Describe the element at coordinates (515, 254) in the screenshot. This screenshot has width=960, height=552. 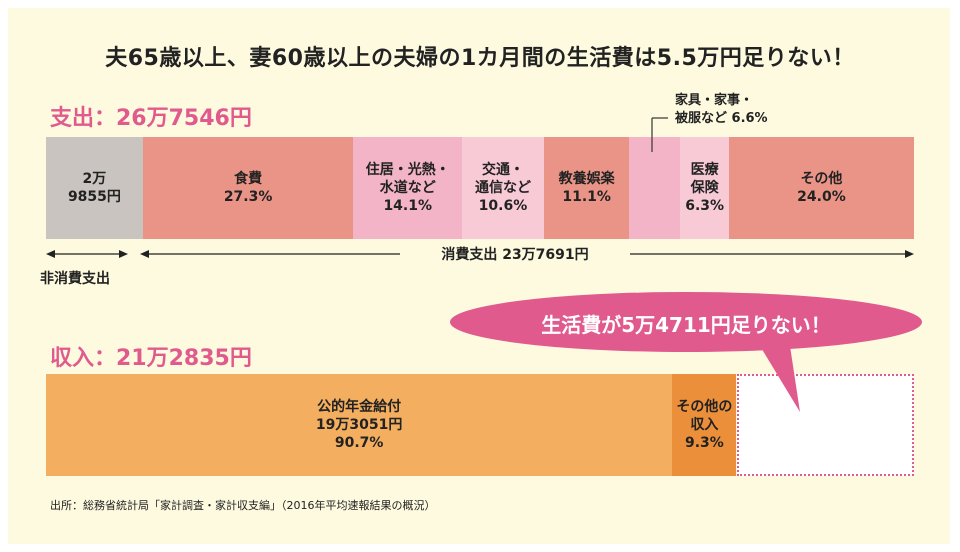
I see `consumption-label: 消費支出 23万7691円` at that location.